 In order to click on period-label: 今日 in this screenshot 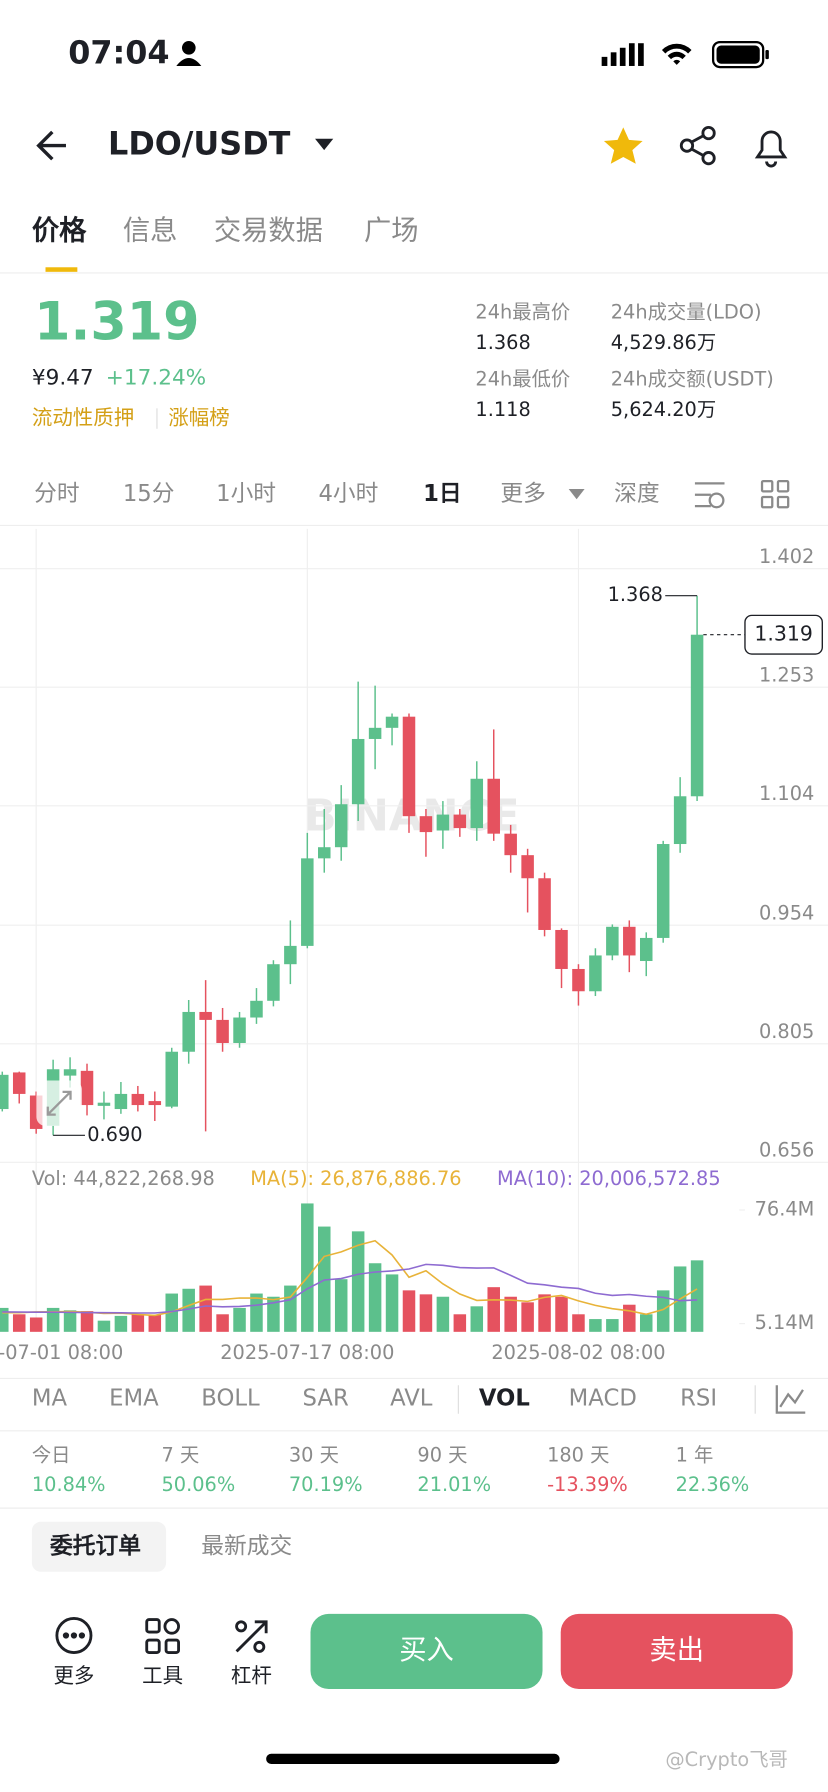, I will do `click(51, 1454)`.